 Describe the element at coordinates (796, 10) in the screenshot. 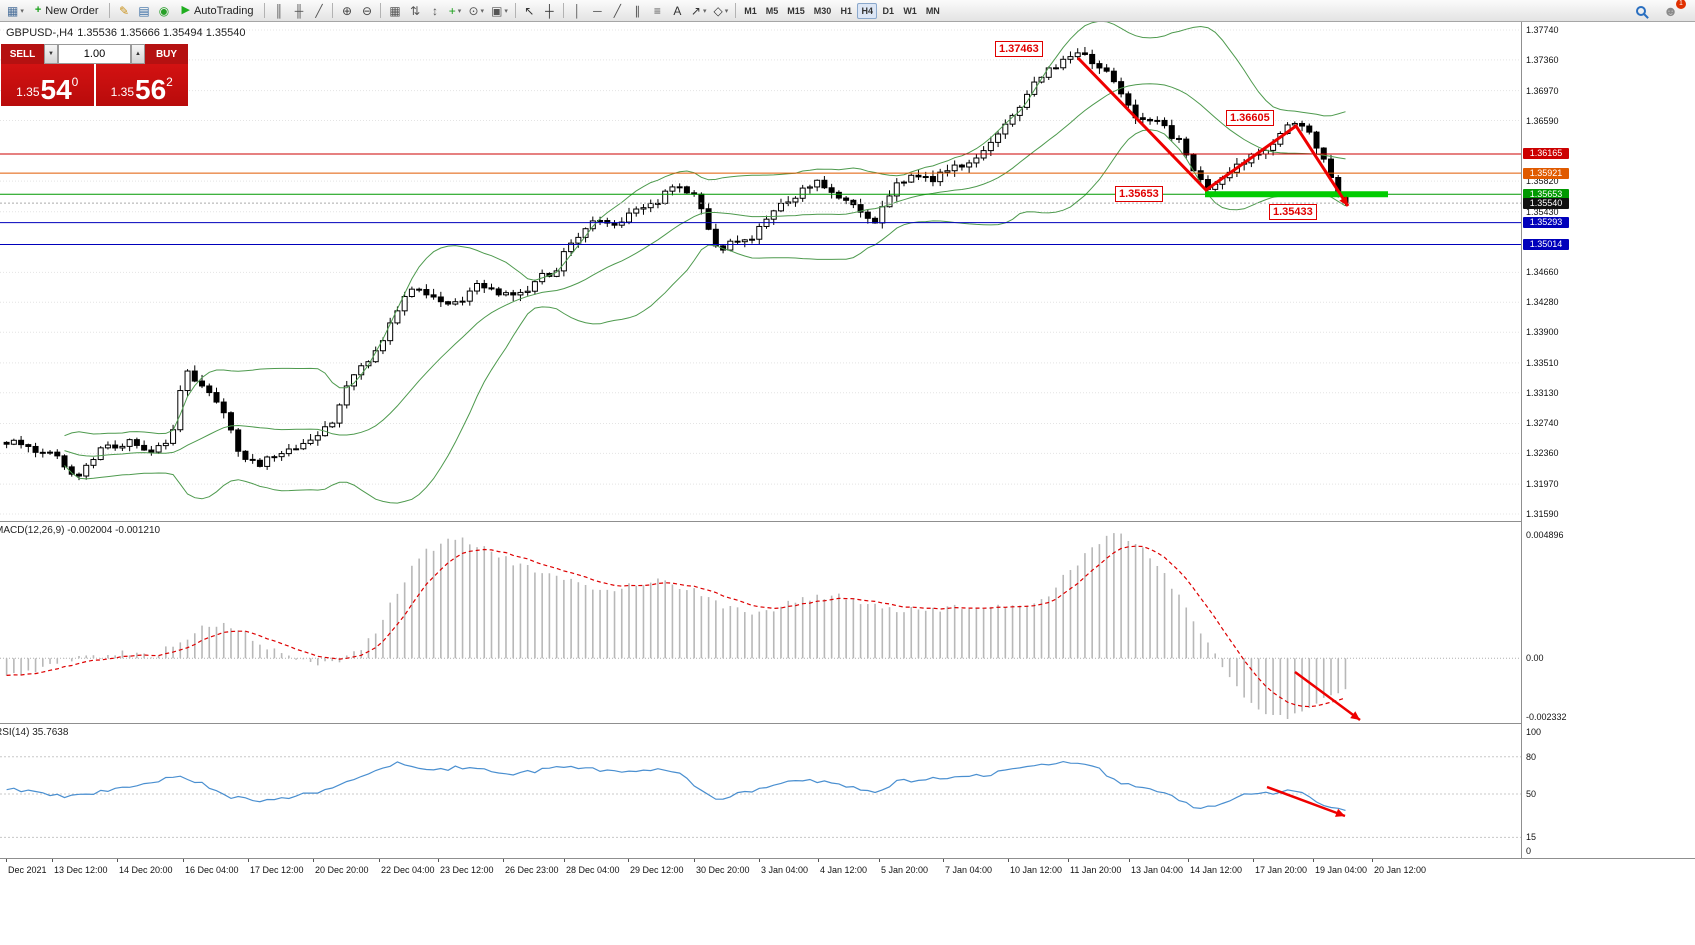

I see `timeframe-m15: M15` at that location.